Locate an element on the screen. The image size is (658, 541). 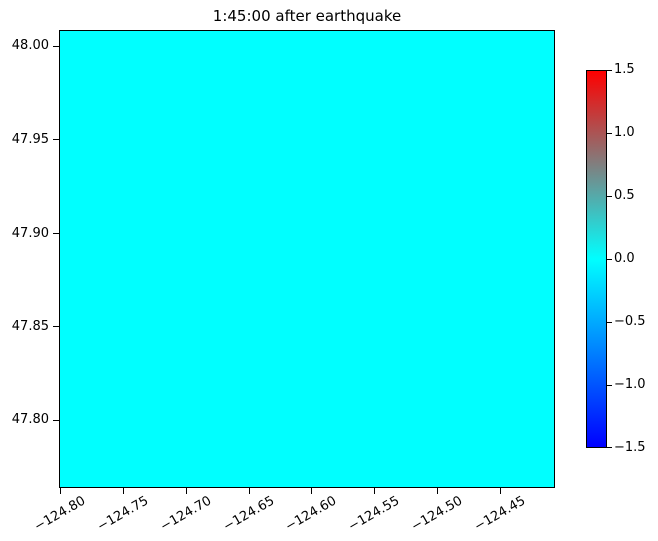
x-tick-label: −124.75 is located at coordinates (123, 514).